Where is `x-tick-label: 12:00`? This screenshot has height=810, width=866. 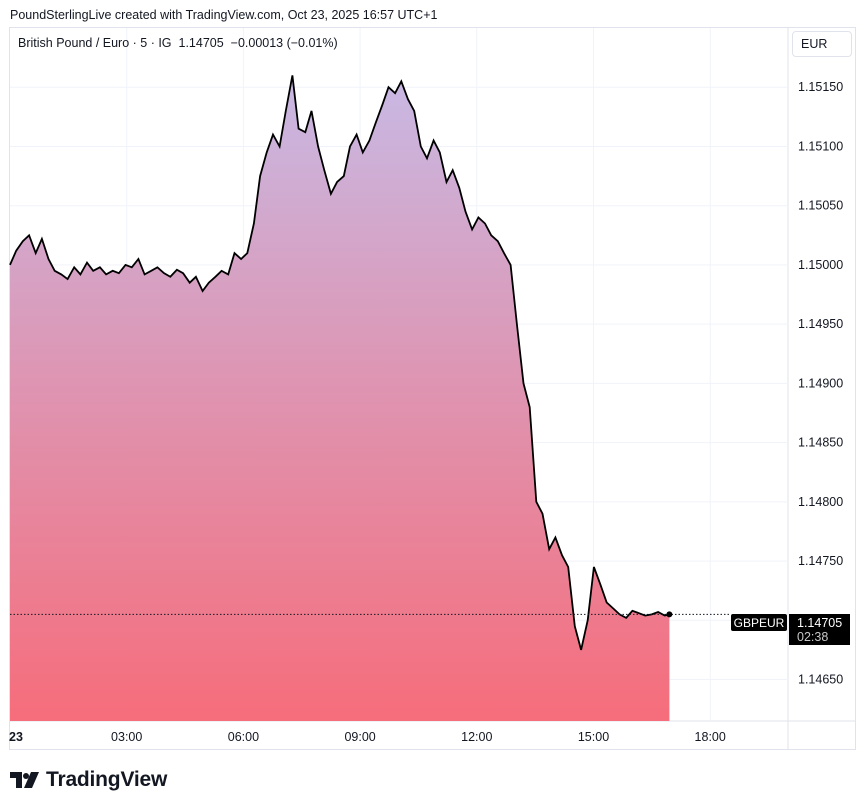 x-tick-label: 12:00 is located at coordinates (476, 737).